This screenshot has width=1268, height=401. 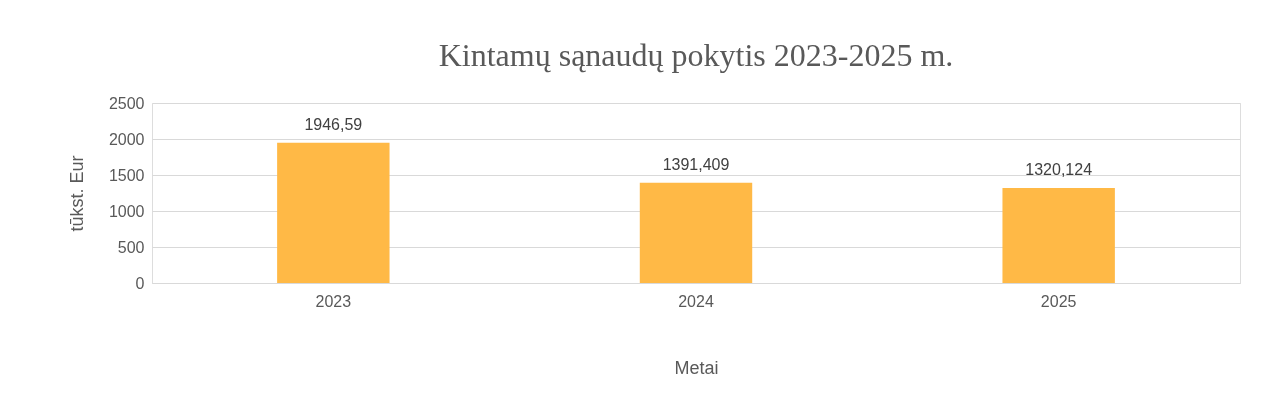 What do you see at coordinates (131, 247) in the screenshot?
I see `y-tick-label: 500` at bounding box center [131, 247].